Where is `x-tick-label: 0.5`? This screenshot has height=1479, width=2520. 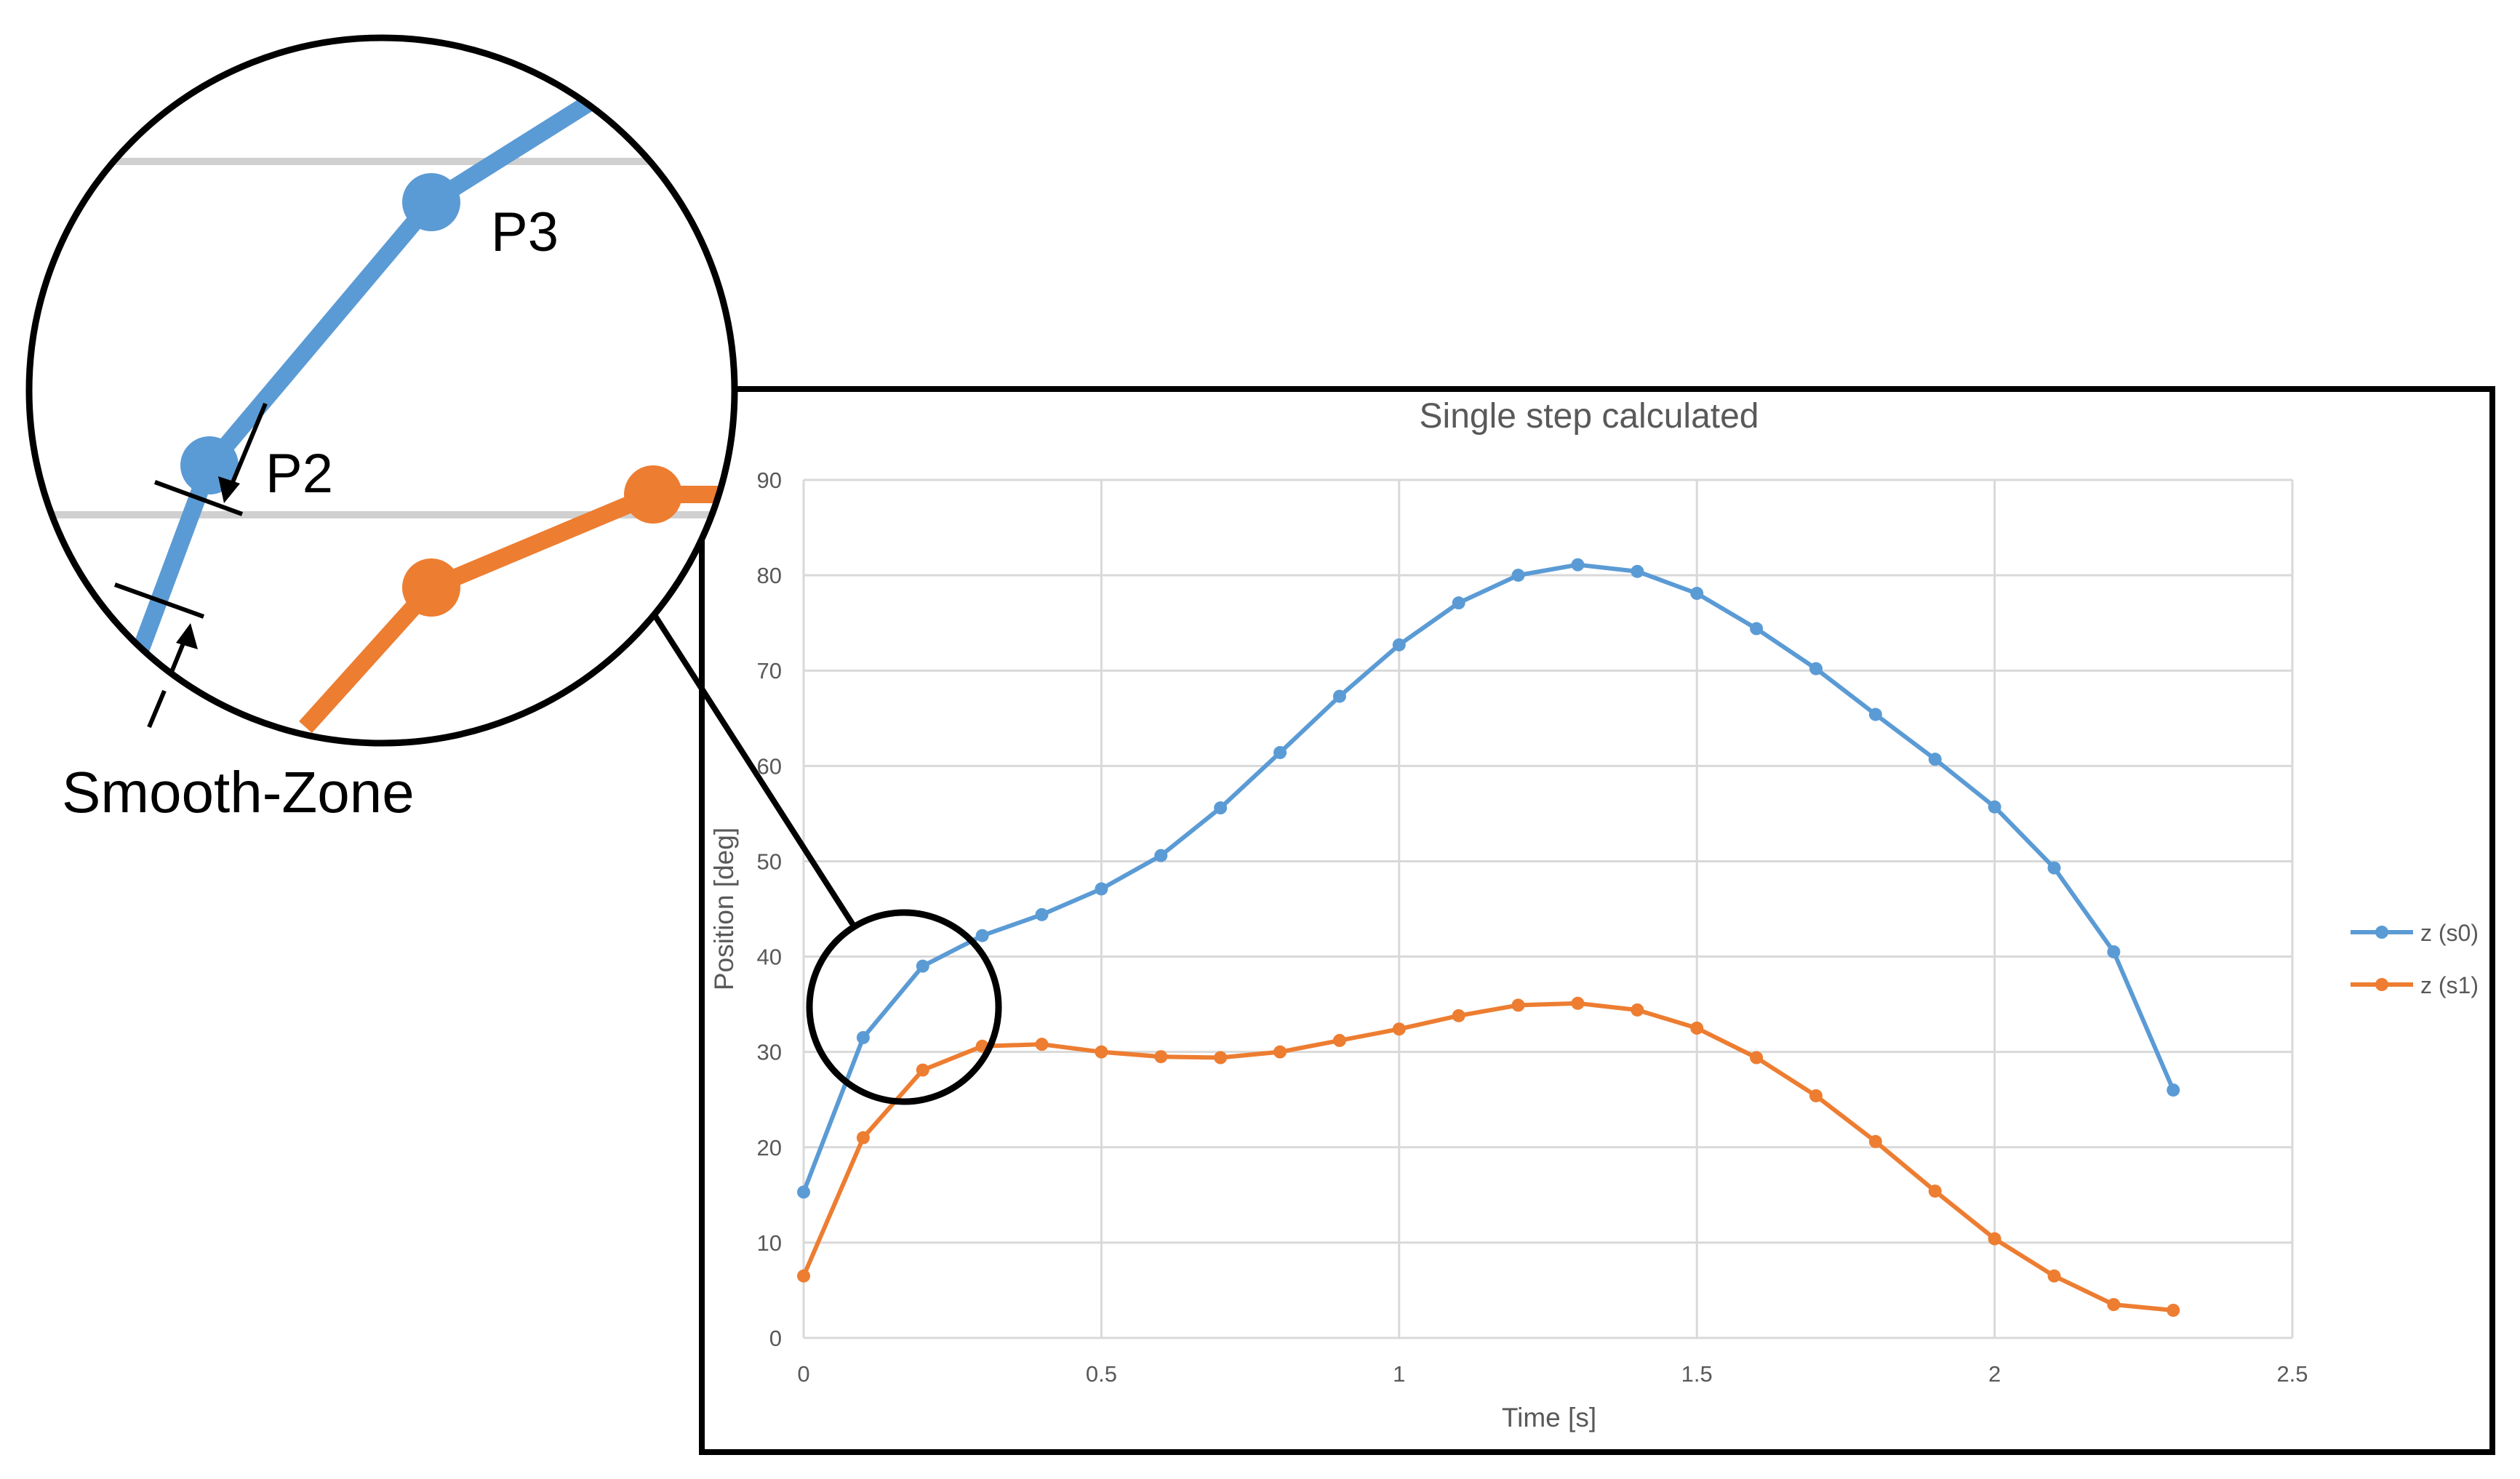 x-tick-label: 0.5 is located at coordinates (1101, 1374).